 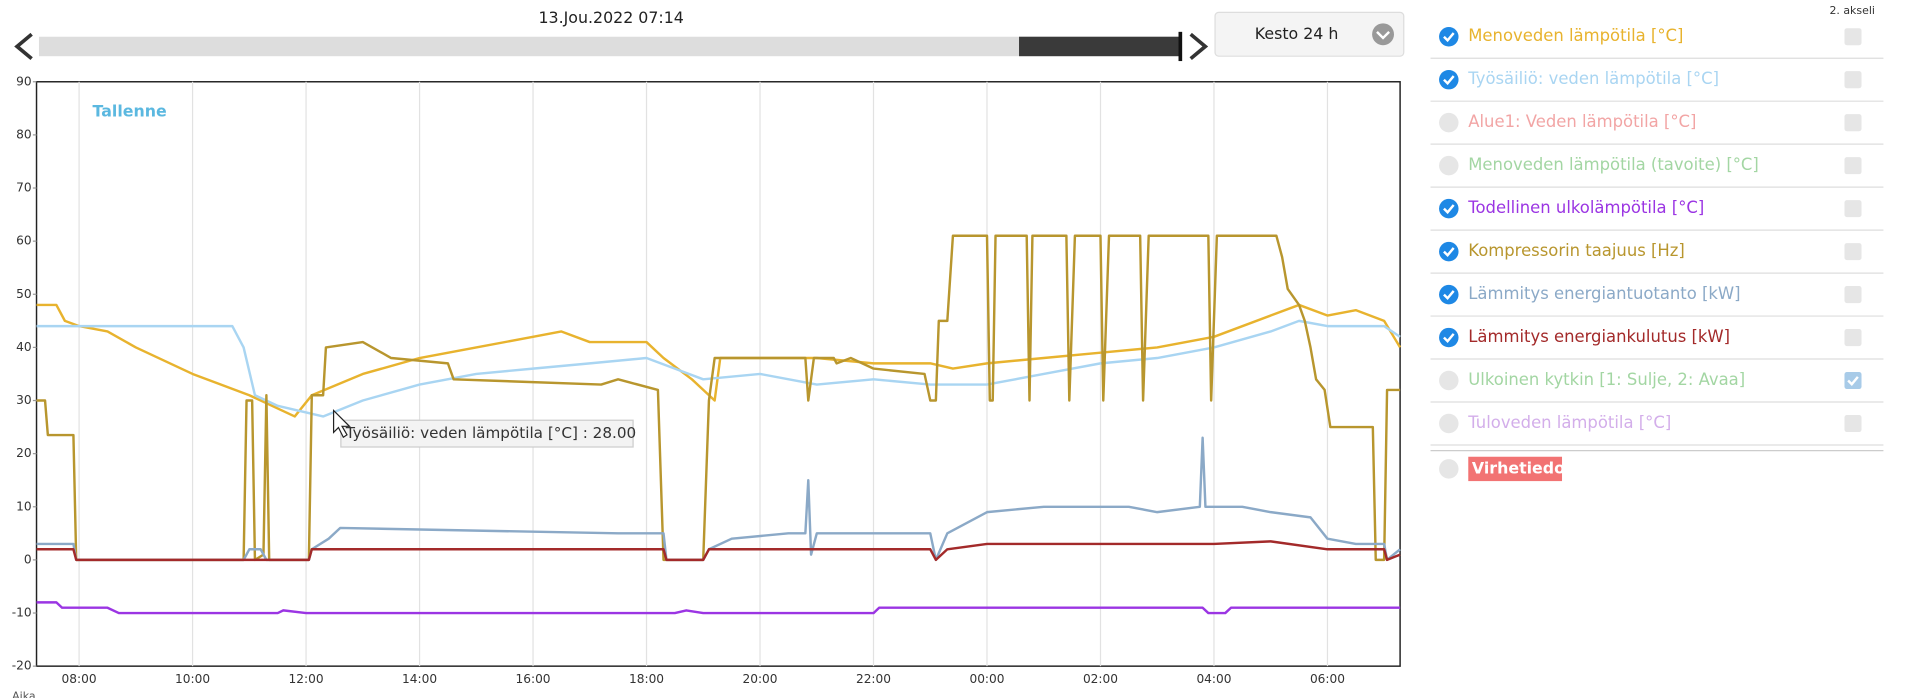 I want to click on x-tick-label: 22:00, so click(x=873, y=679).